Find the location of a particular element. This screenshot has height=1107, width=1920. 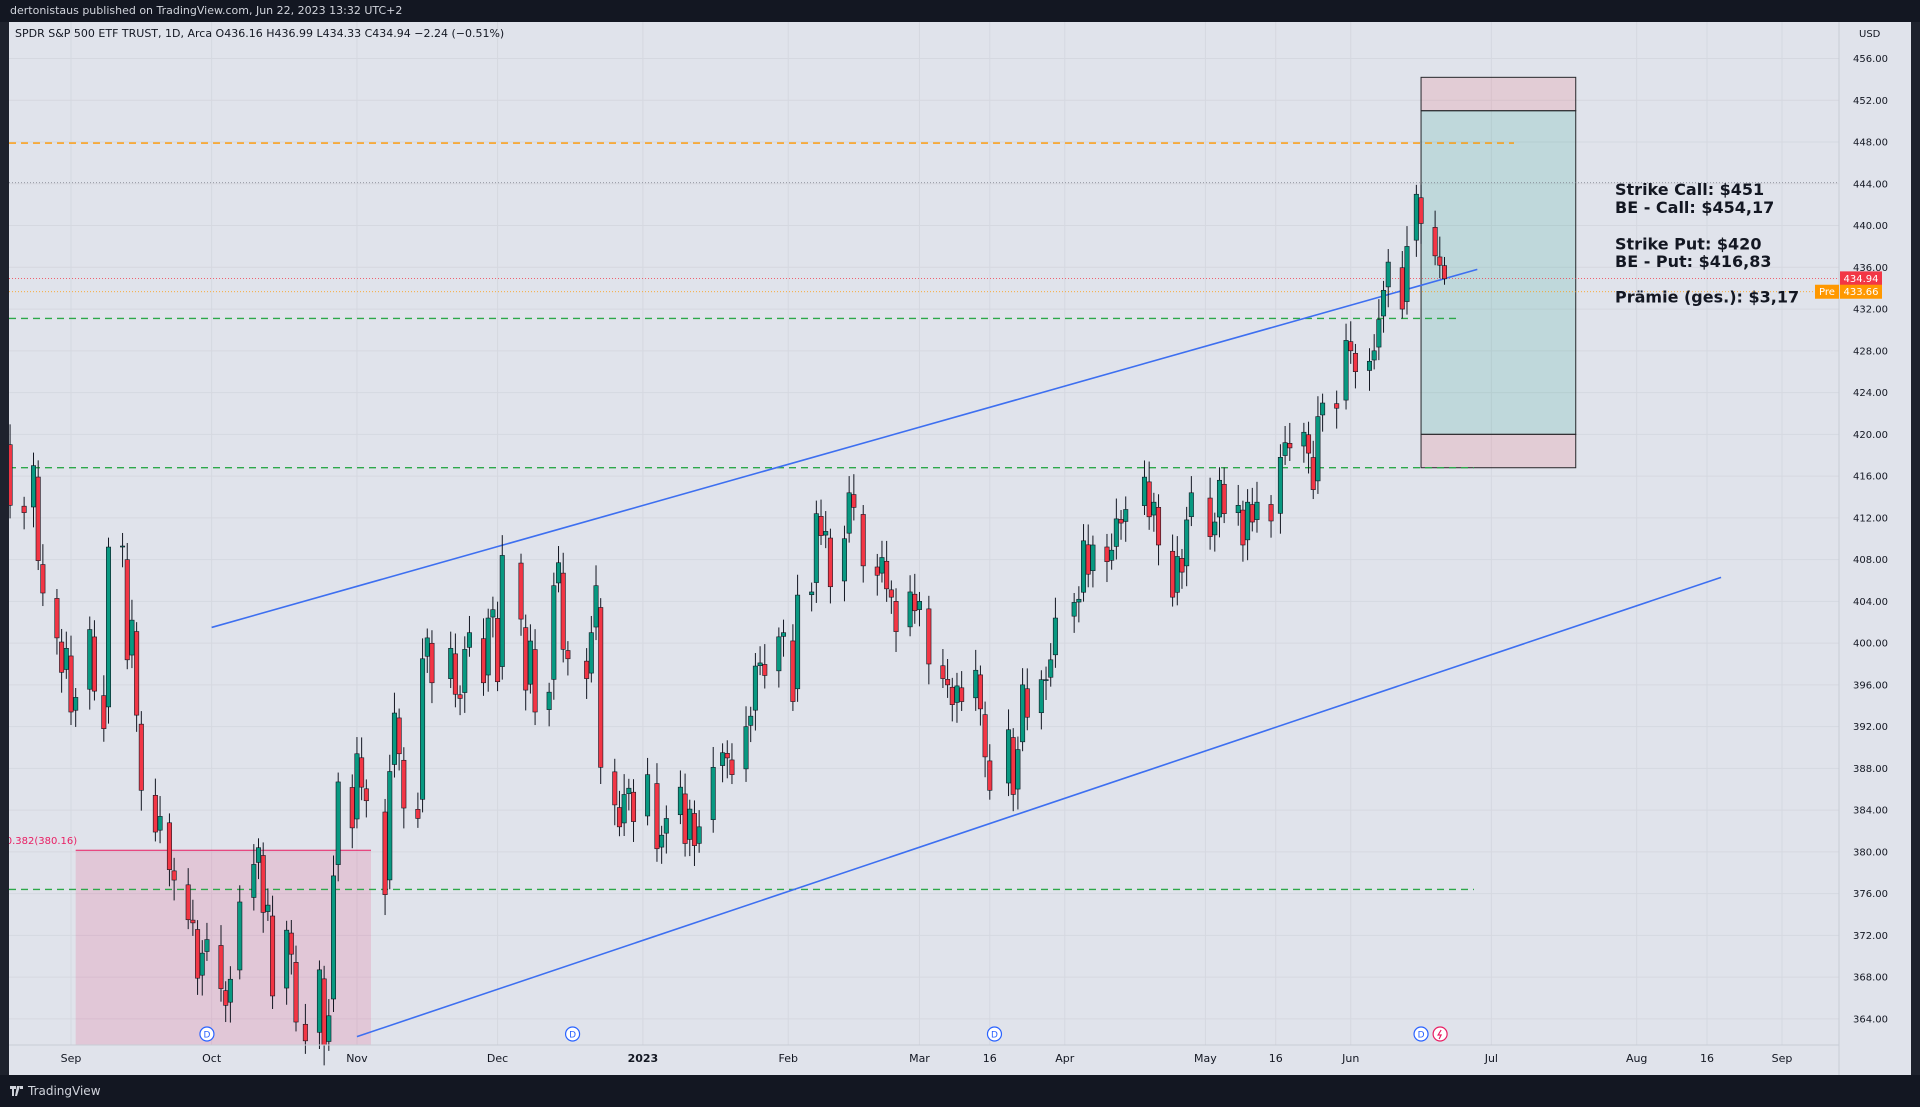

y-tick-label: 436.00 is located at coordinates (1870, 268).